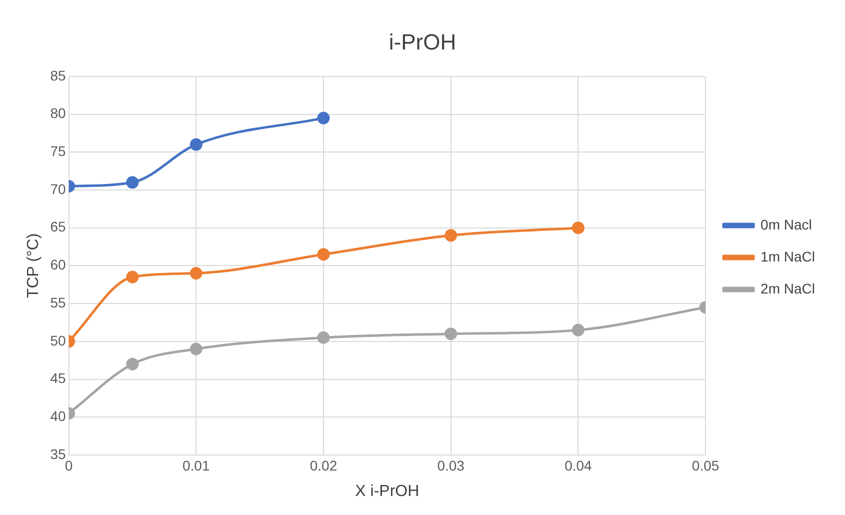  Describe the element at coordinates (706, 465) in the screenshot. I see `x-tick-label: 0.05` at that location.